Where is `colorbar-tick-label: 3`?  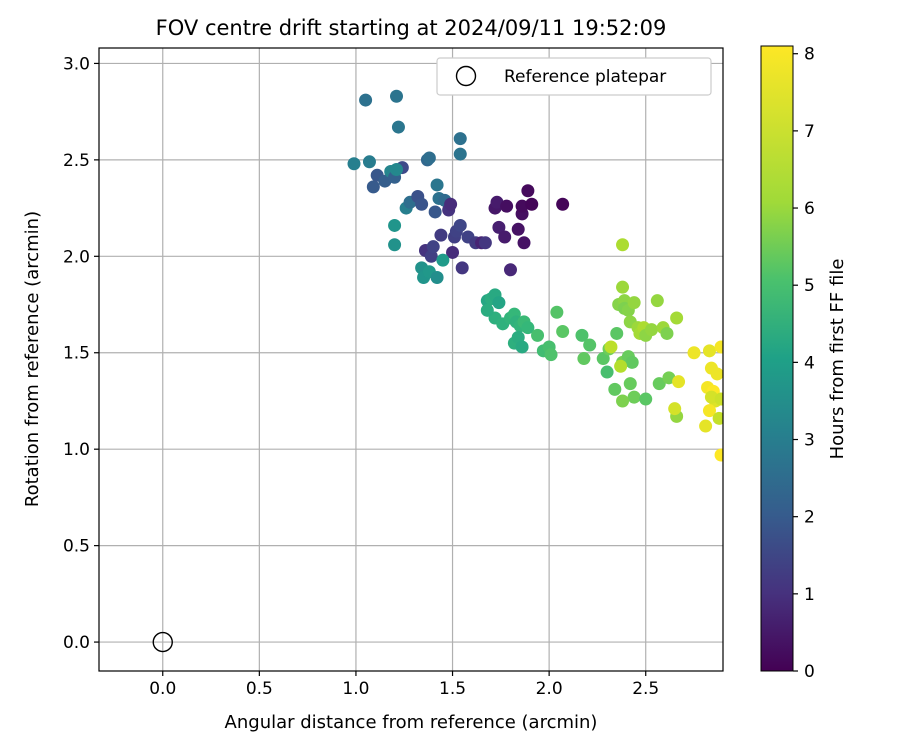 colorbar-tick-label: 3 is located at coordinates (809, 441).